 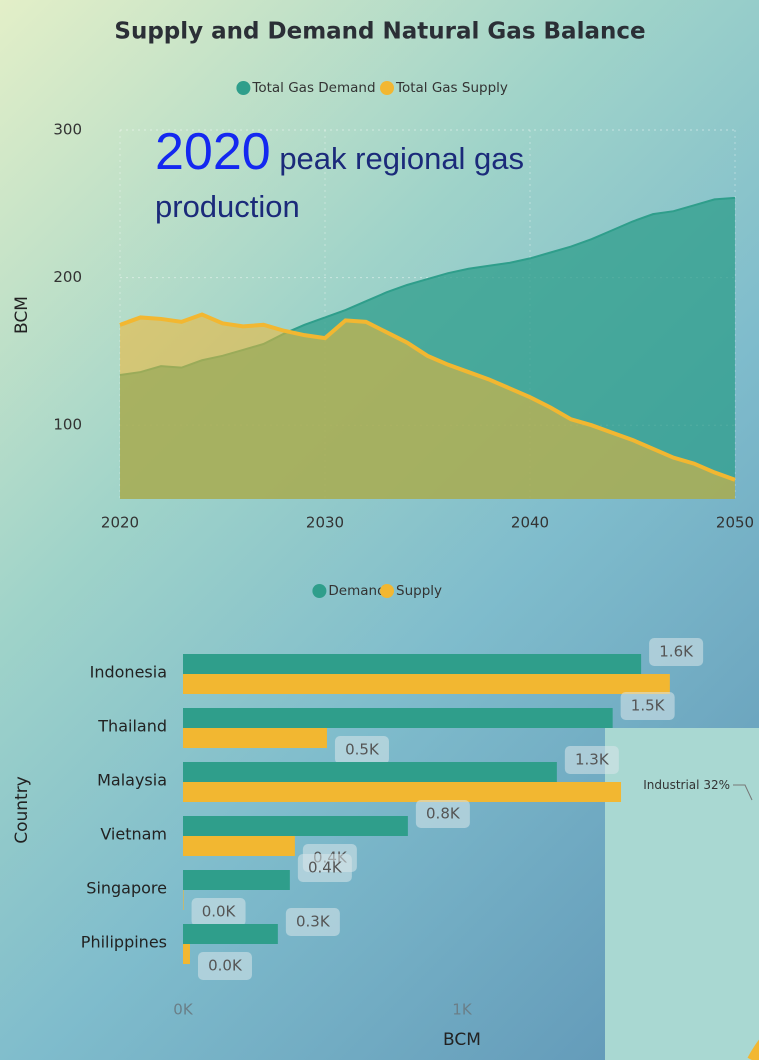 I want to click on leader-line, so click(x=743, y=792).